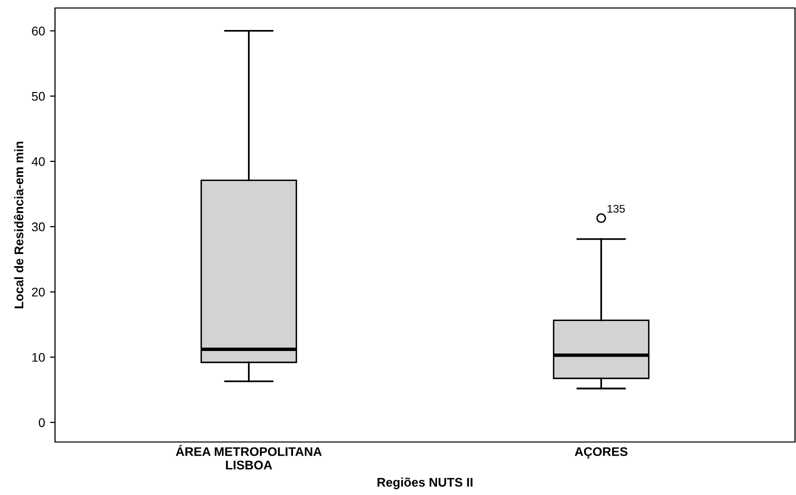  What do you see at coordinates (38, 161) in the screenshot?
I see `y-tick-label: 40` at bounding box center [38, 161].